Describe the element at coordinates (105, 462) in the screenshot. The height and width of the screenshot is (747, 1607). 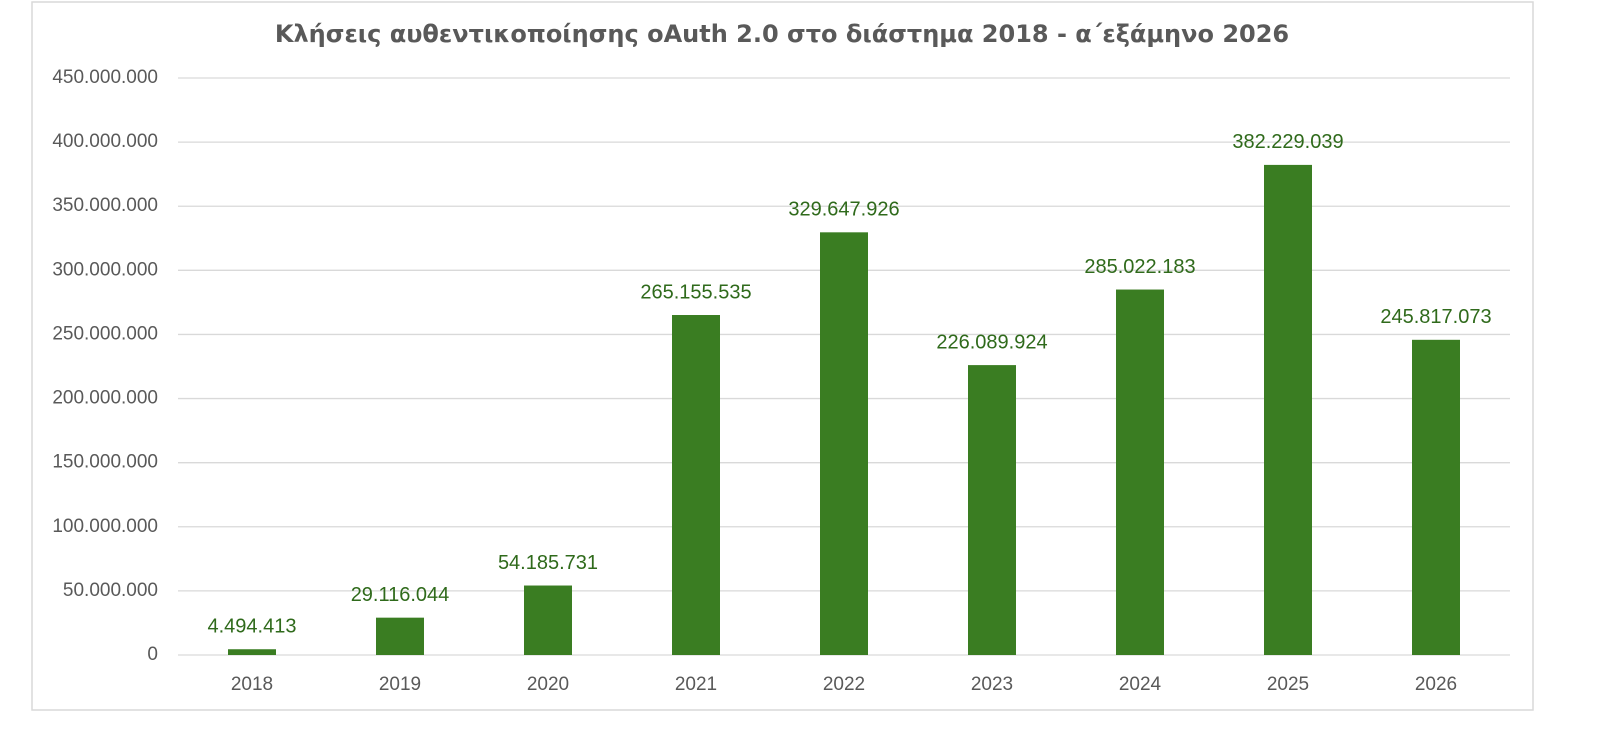
I see `y-tick-label: 150.000.000` at that location.